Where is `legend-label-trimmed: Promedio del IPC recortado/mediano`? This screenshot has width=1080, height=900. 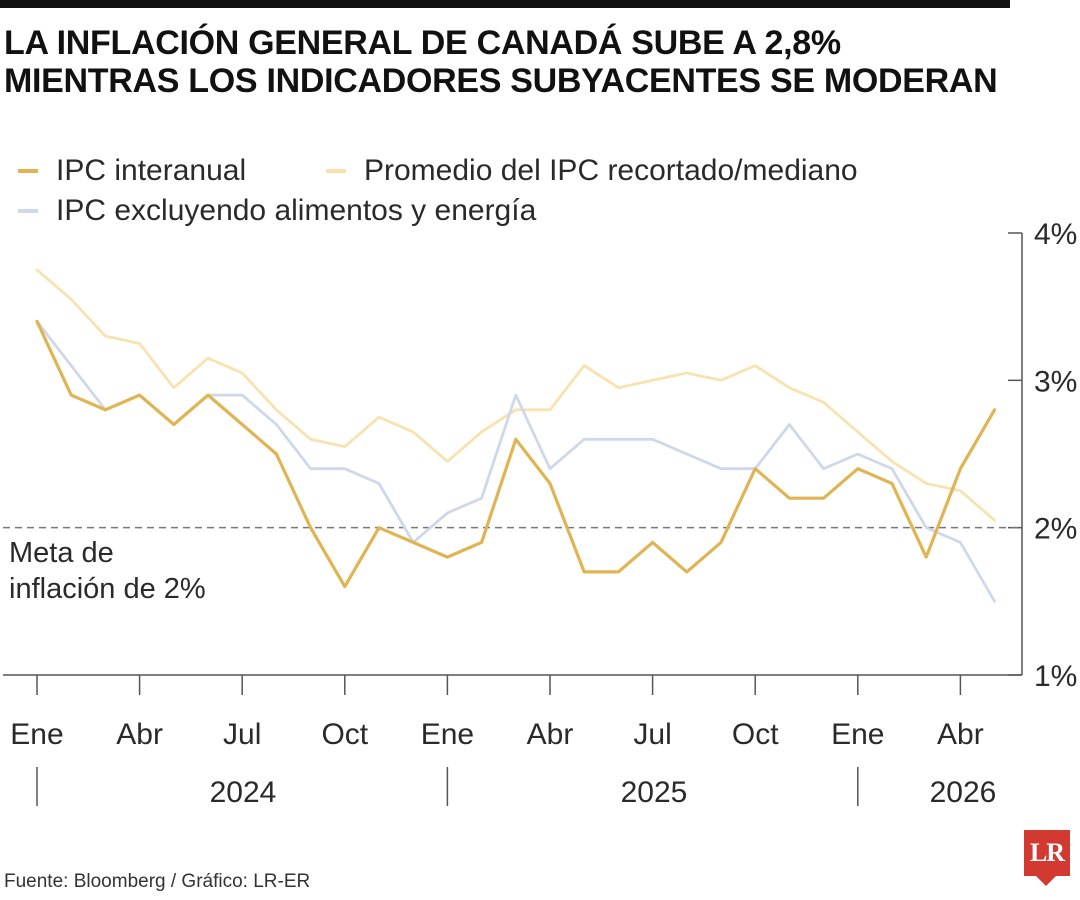
legend-label-trimmed: Promedio del IPC recortado/mediano is located at coordinates (611, 170).